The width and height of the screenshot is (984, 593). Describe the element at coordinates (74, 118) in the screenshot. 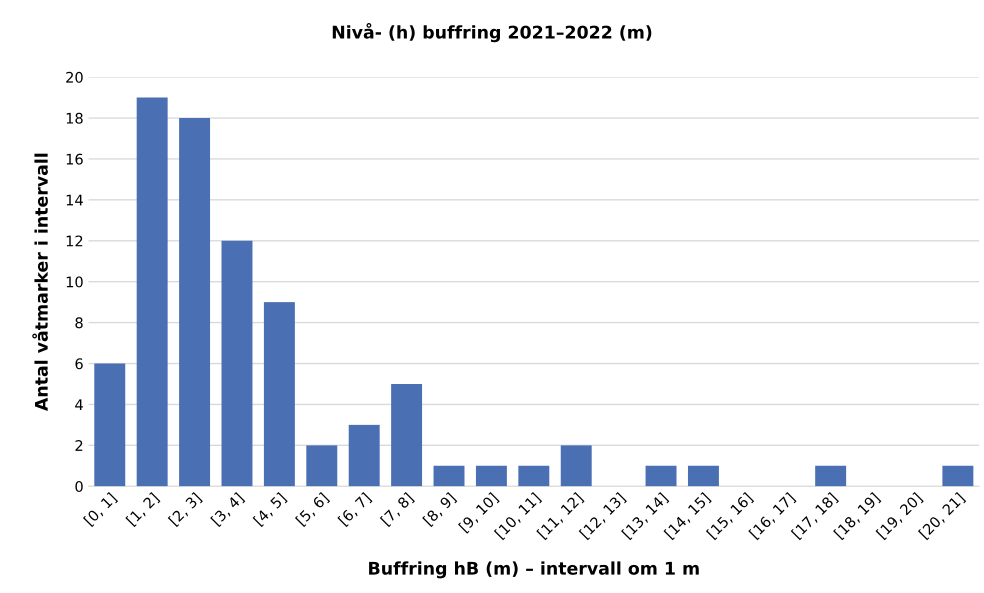

I see `y-tick-label: 18` at that location.